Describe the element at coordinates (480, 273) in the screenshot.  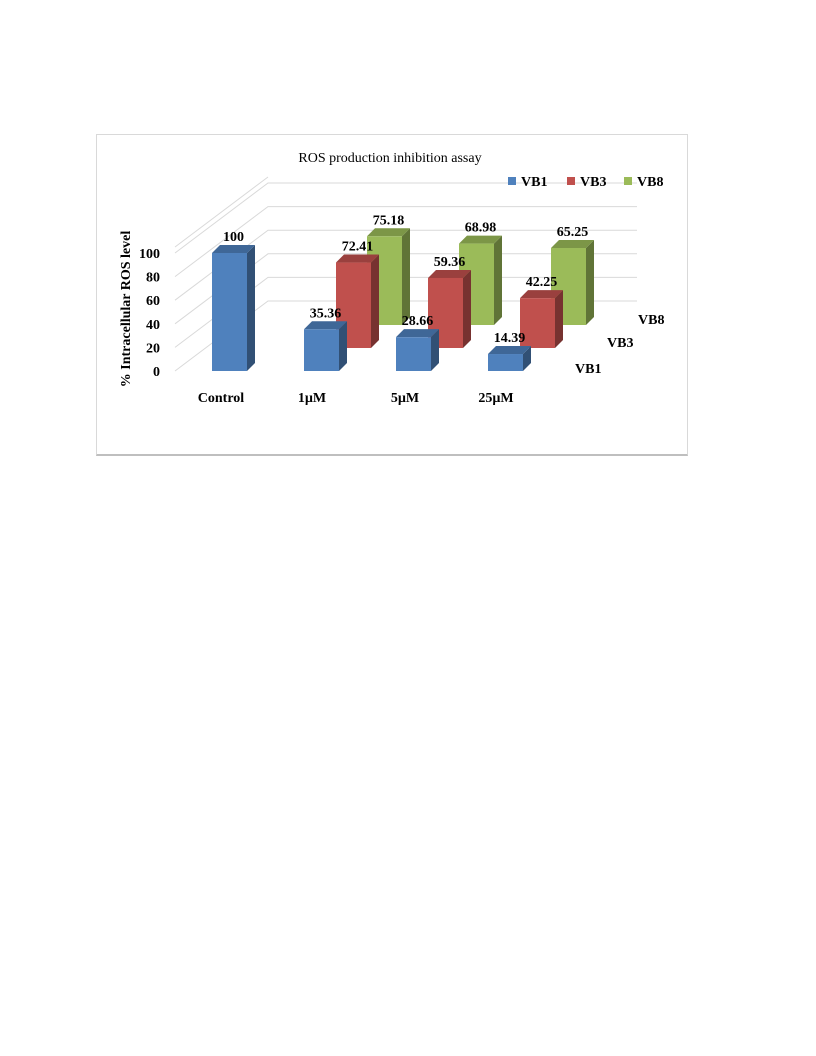
I see `bar-vb8: 68.98` at that location.